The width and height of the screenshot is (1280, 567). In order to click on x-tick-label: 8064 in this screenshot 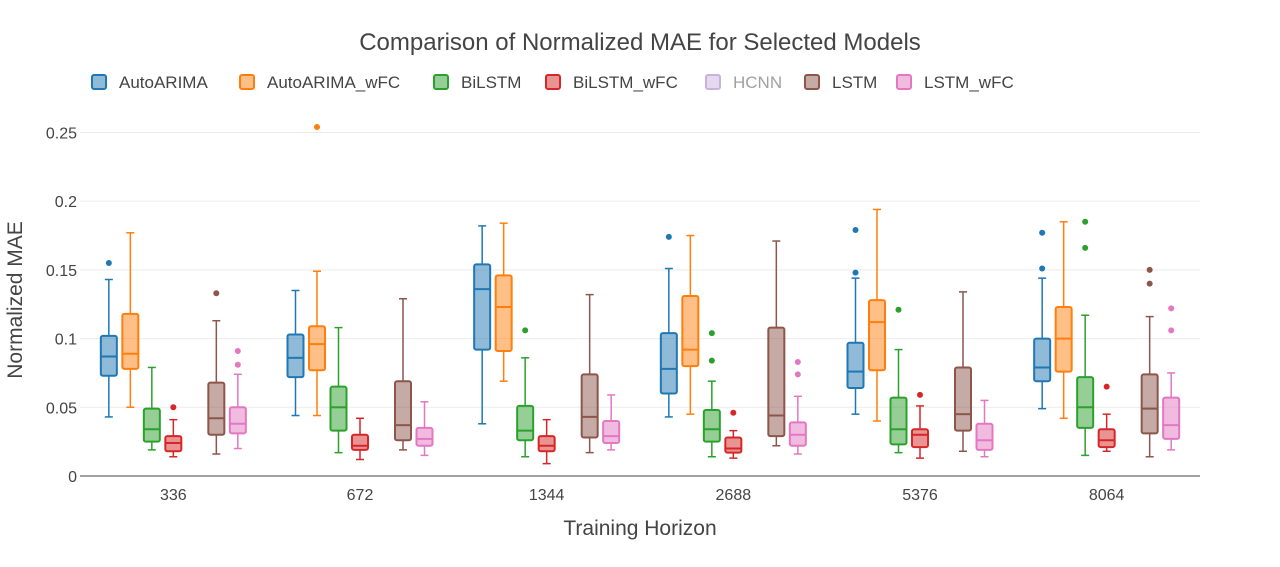, I will do `click(1107, 495)`.